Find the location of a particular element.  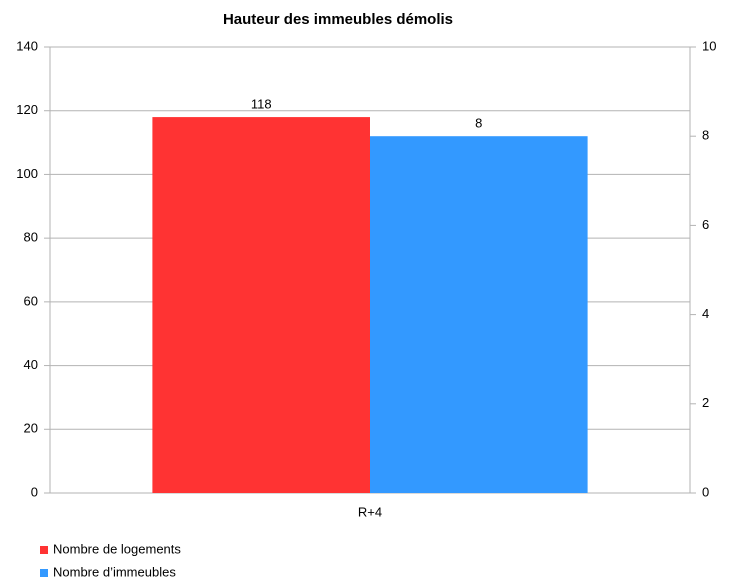

data-label: 8 is located at coordinates (478, 123).